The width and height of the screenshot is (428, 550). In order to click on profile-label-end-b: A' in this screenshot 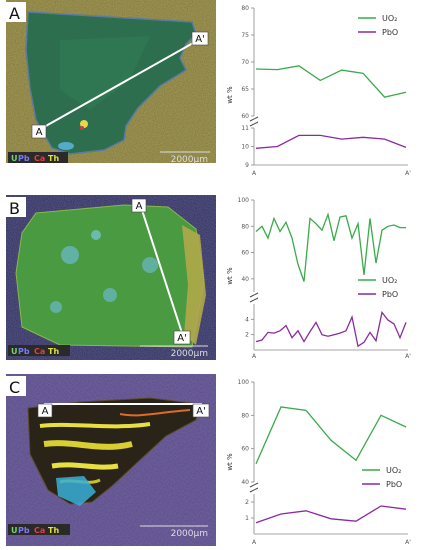, I will do `click(182, 337)`.